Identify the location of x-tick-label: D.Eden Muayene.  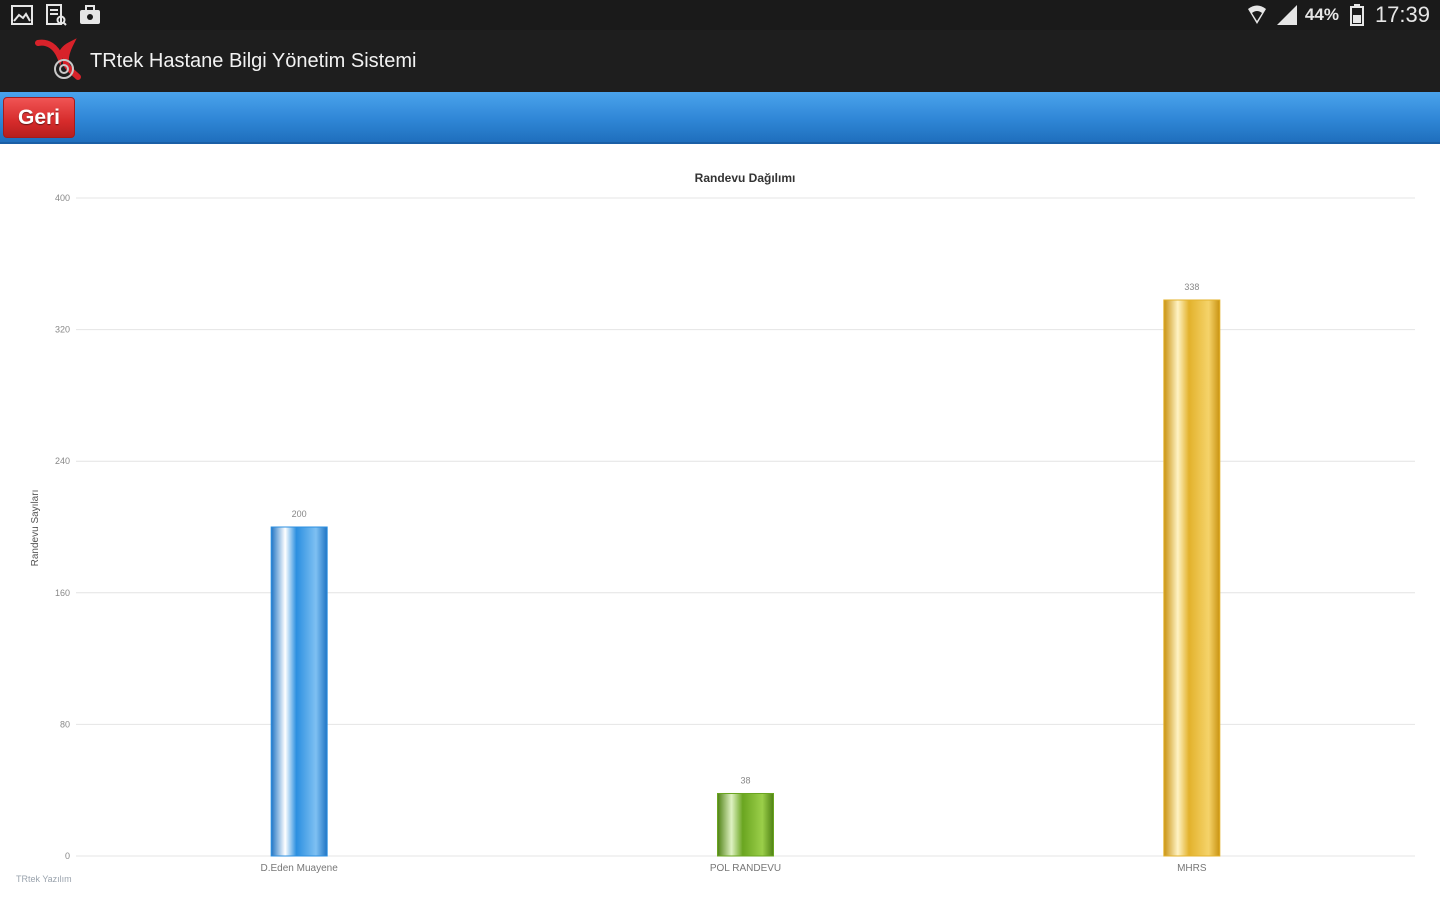
(300, 868).